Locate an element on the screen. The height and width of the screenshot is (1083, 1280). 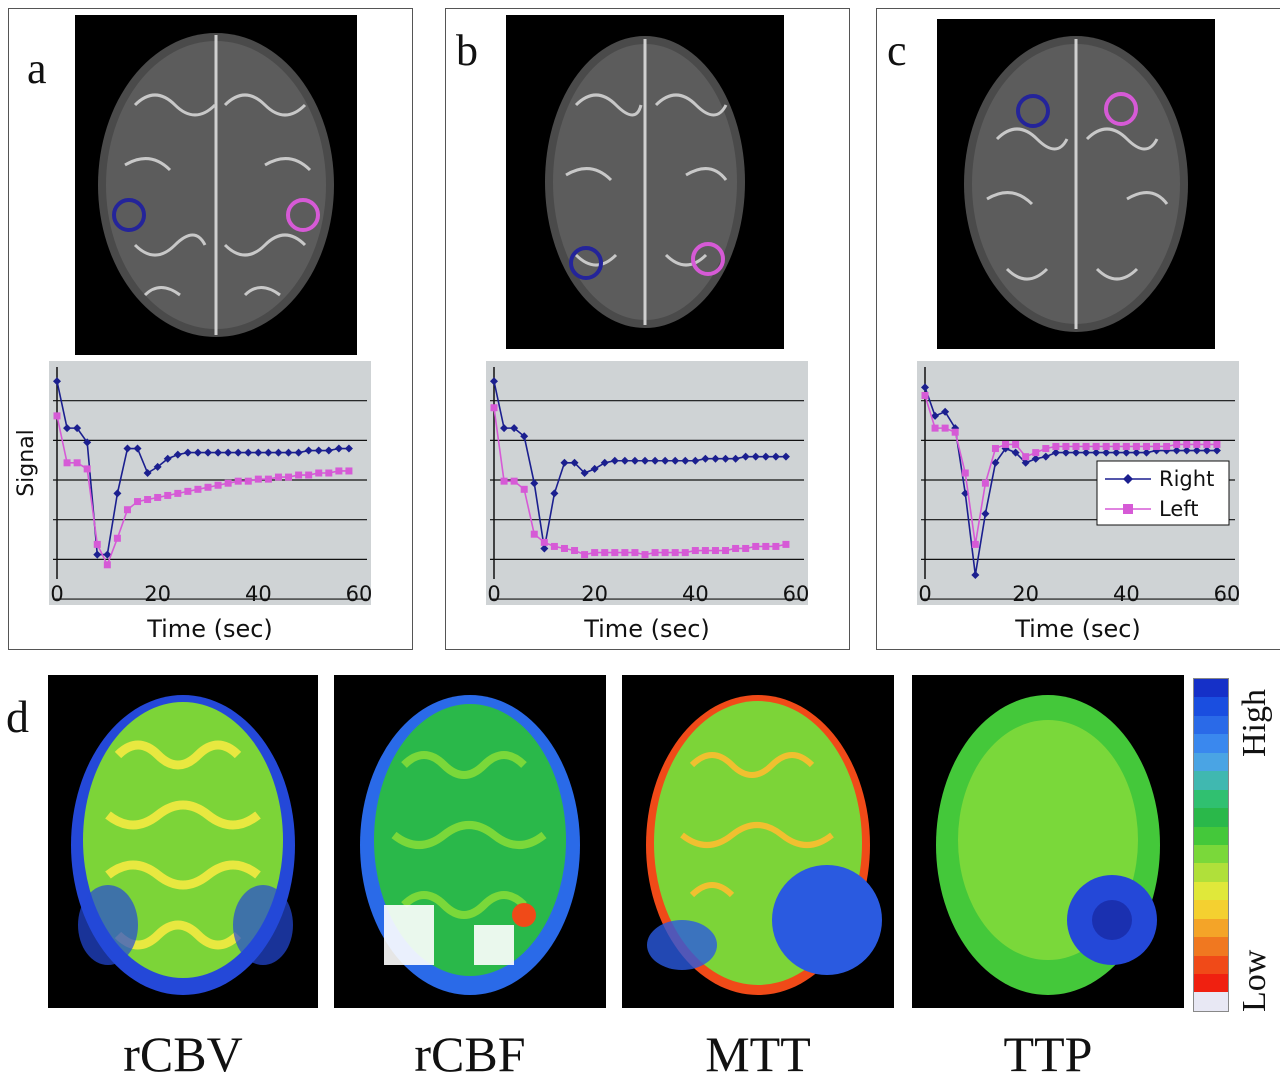
legend-label: Right is located at coordinates (1186, 479).